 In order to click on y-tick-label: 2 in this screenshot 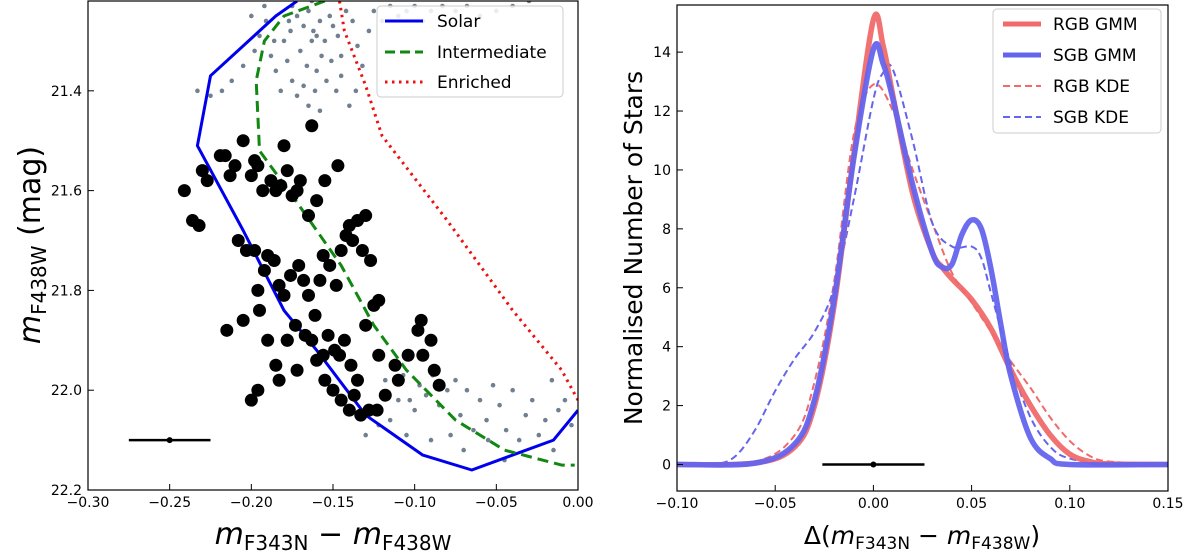, I will do `click(666, 407)`.